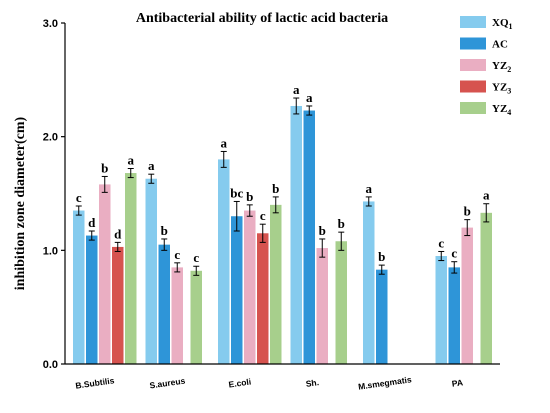 This screenshot has height=413, width=550. Describe the element at coordinates (276, 284) in the screenshot. I see `bar-YZ4-E.coli` at that location.